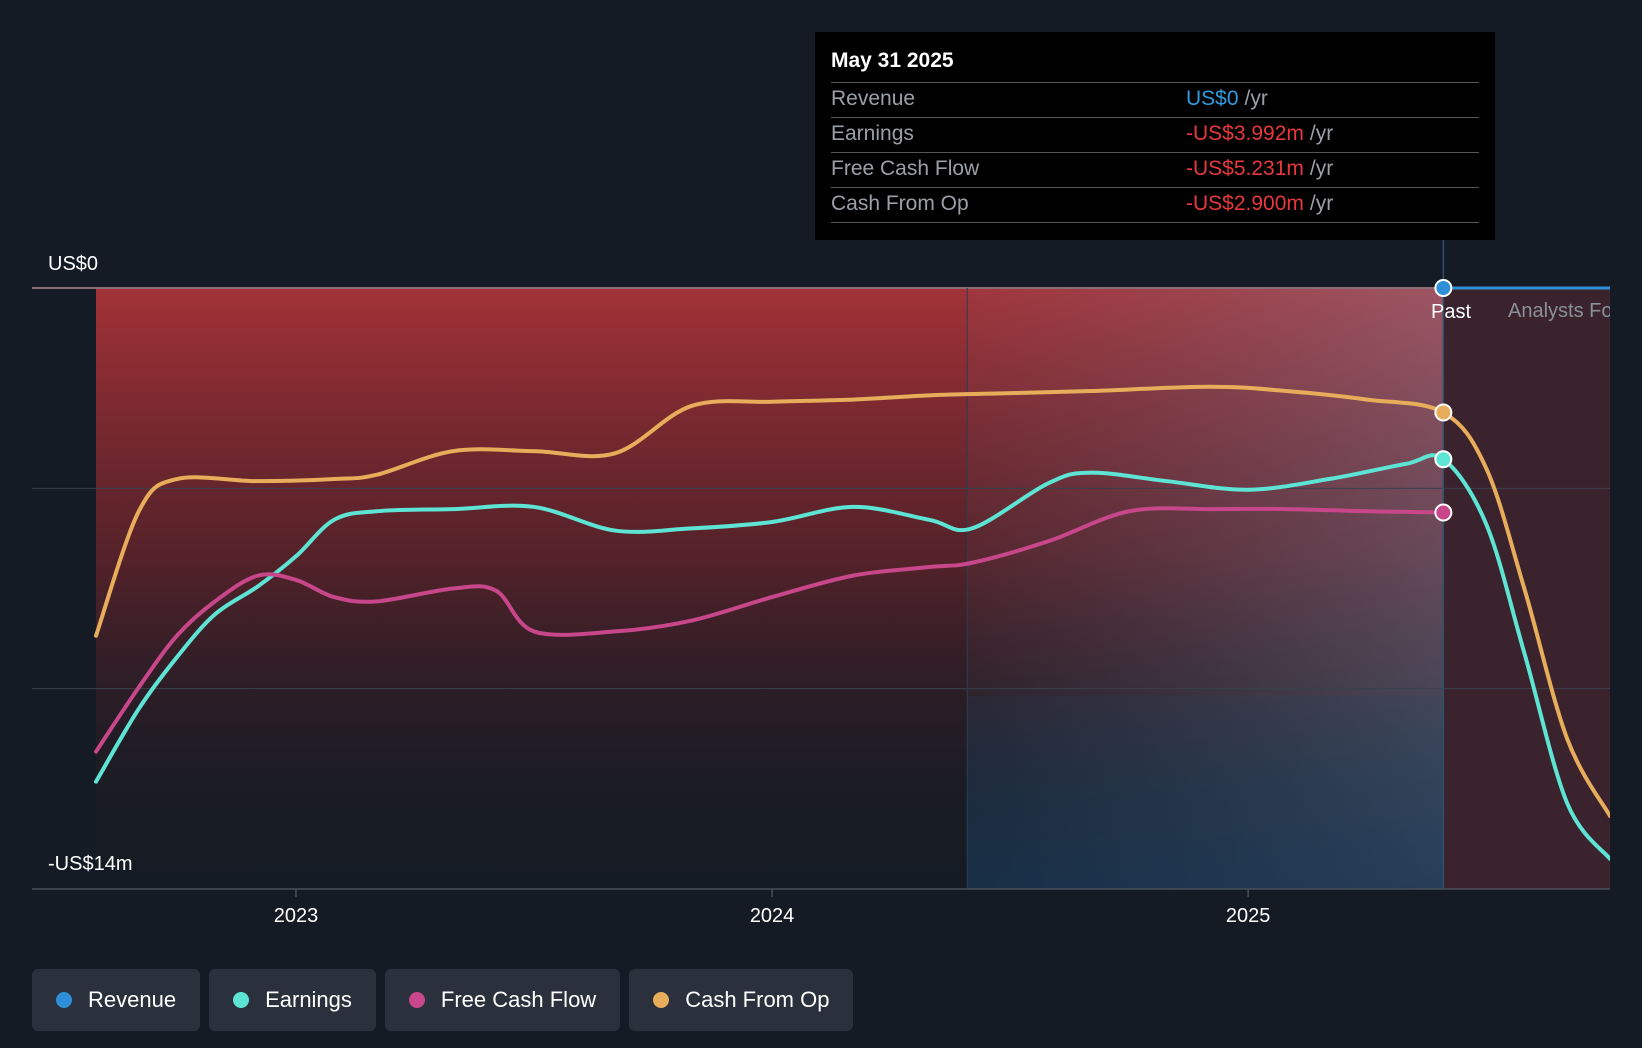 This screenshot has width=1642, height=1048. Describe the element at coordinates (518, 999) in the screenshot. I see `legend-label: Free Cash Flow` at that location.